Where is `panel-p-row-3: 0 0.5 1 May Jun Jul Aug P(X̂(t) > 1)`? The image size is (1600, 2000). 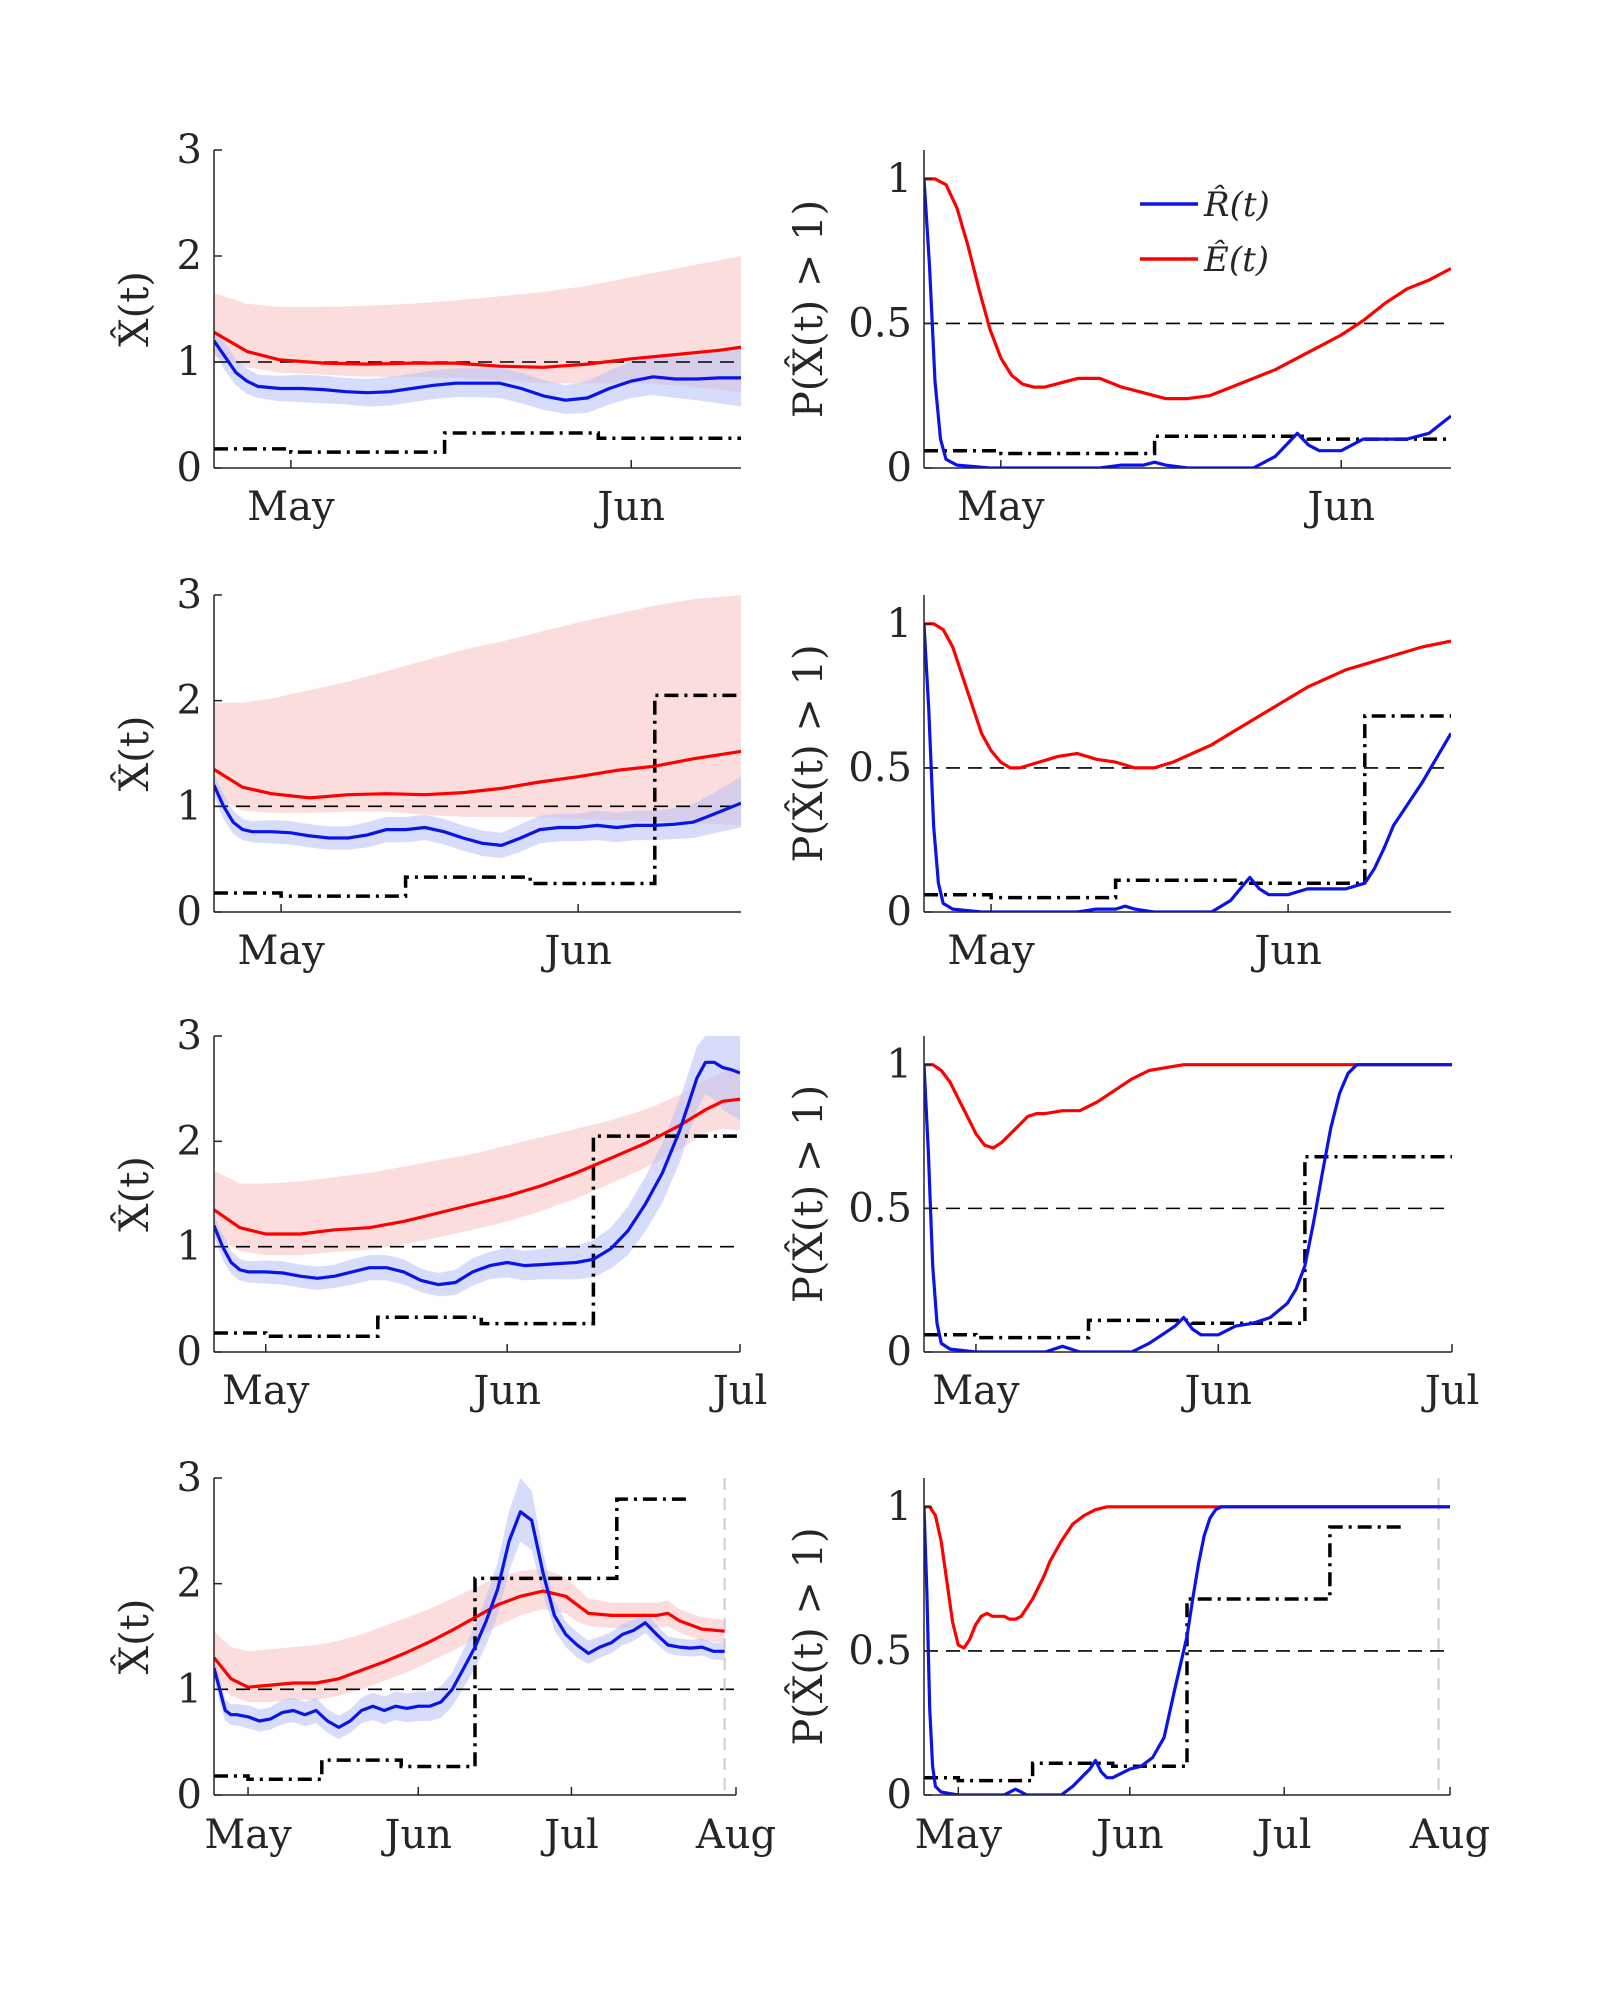
panel-p-row-3: 0 0.5 1 May Jun Jul Aug P(X̂(t) > 1) is located at coordinates (1138, 1668).